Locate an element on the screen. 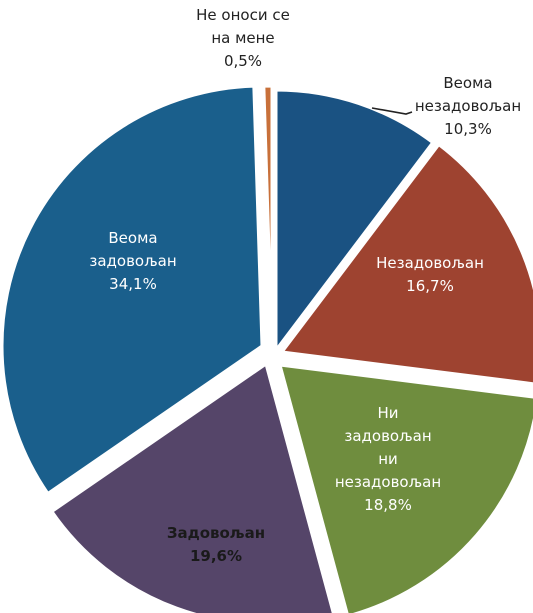 This screenshot has width=533, height=613. slice-label: Незадовољан 16,7% is located at coordinates (430, 274).